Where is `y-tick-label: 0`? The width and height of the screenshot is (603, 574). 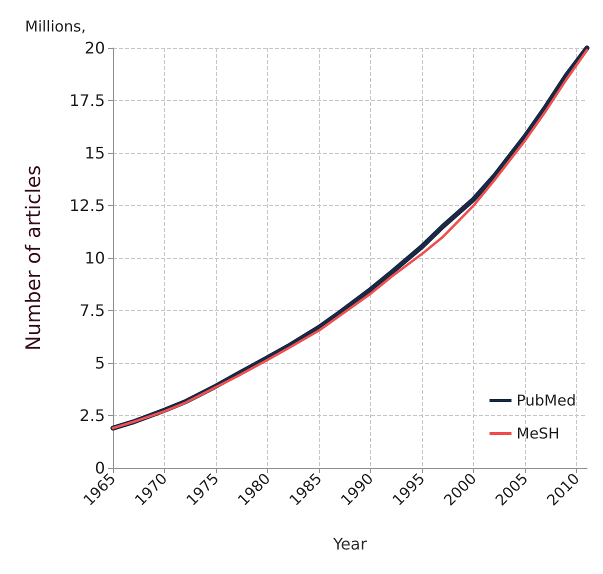 y-tick-label: 0 is located at coordinates (99, 468).